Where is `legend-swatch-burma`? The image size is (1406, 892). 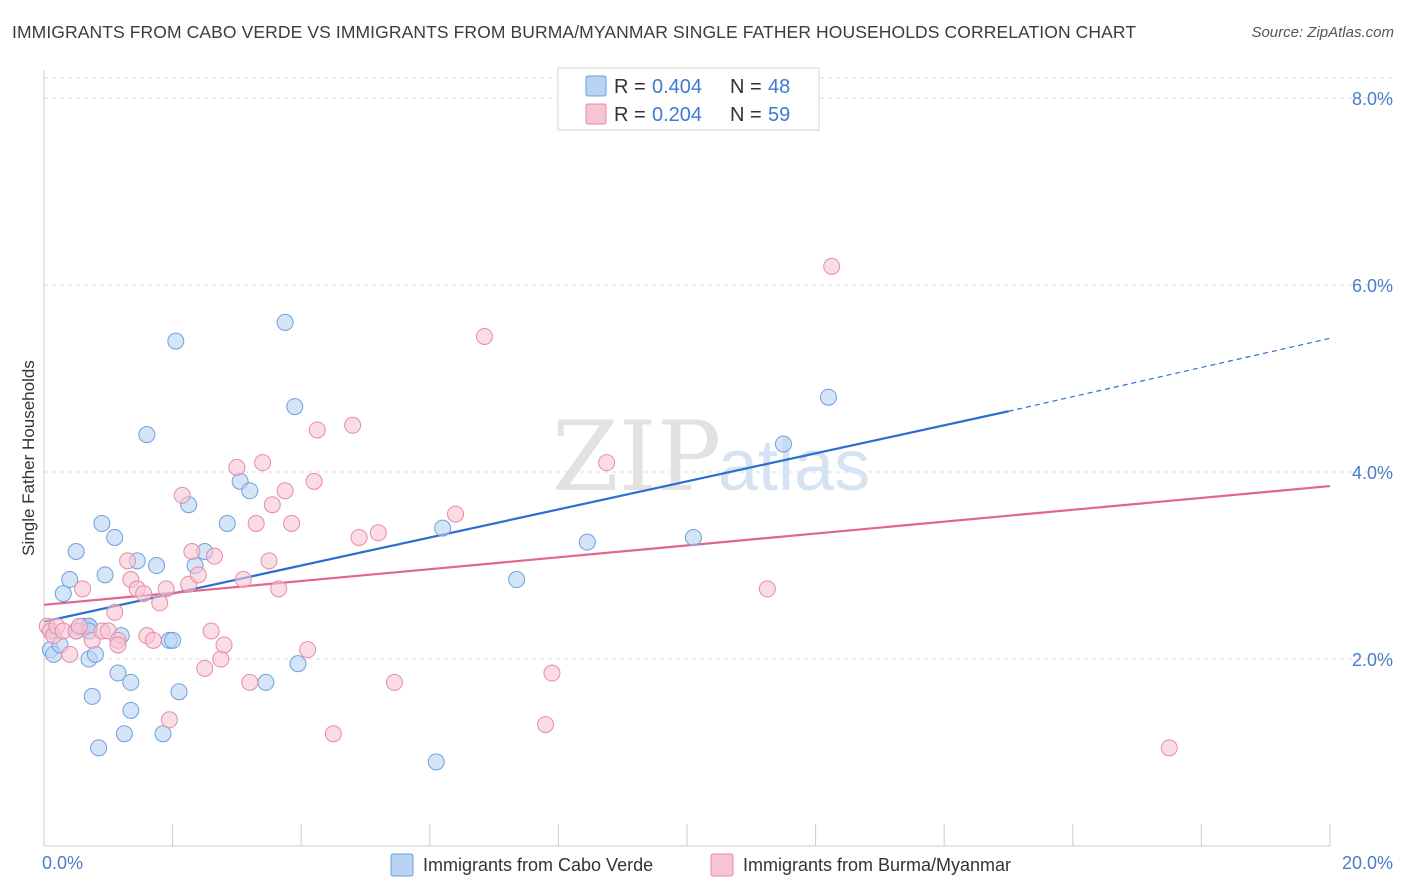 legend-swatch-burma is located at coordinates (596, 114).